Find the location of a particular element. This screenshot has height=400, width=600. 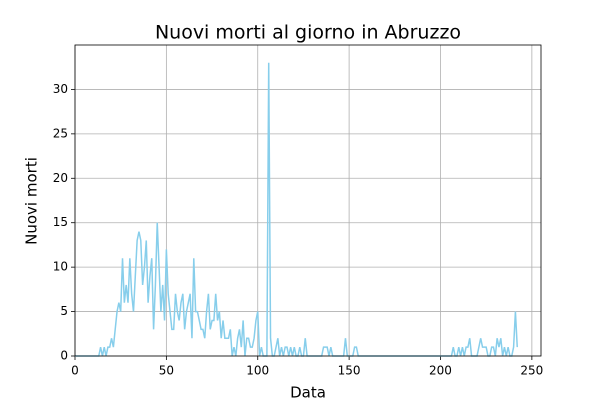

x-tick-label: 150 is located at coordinates (349, 371).